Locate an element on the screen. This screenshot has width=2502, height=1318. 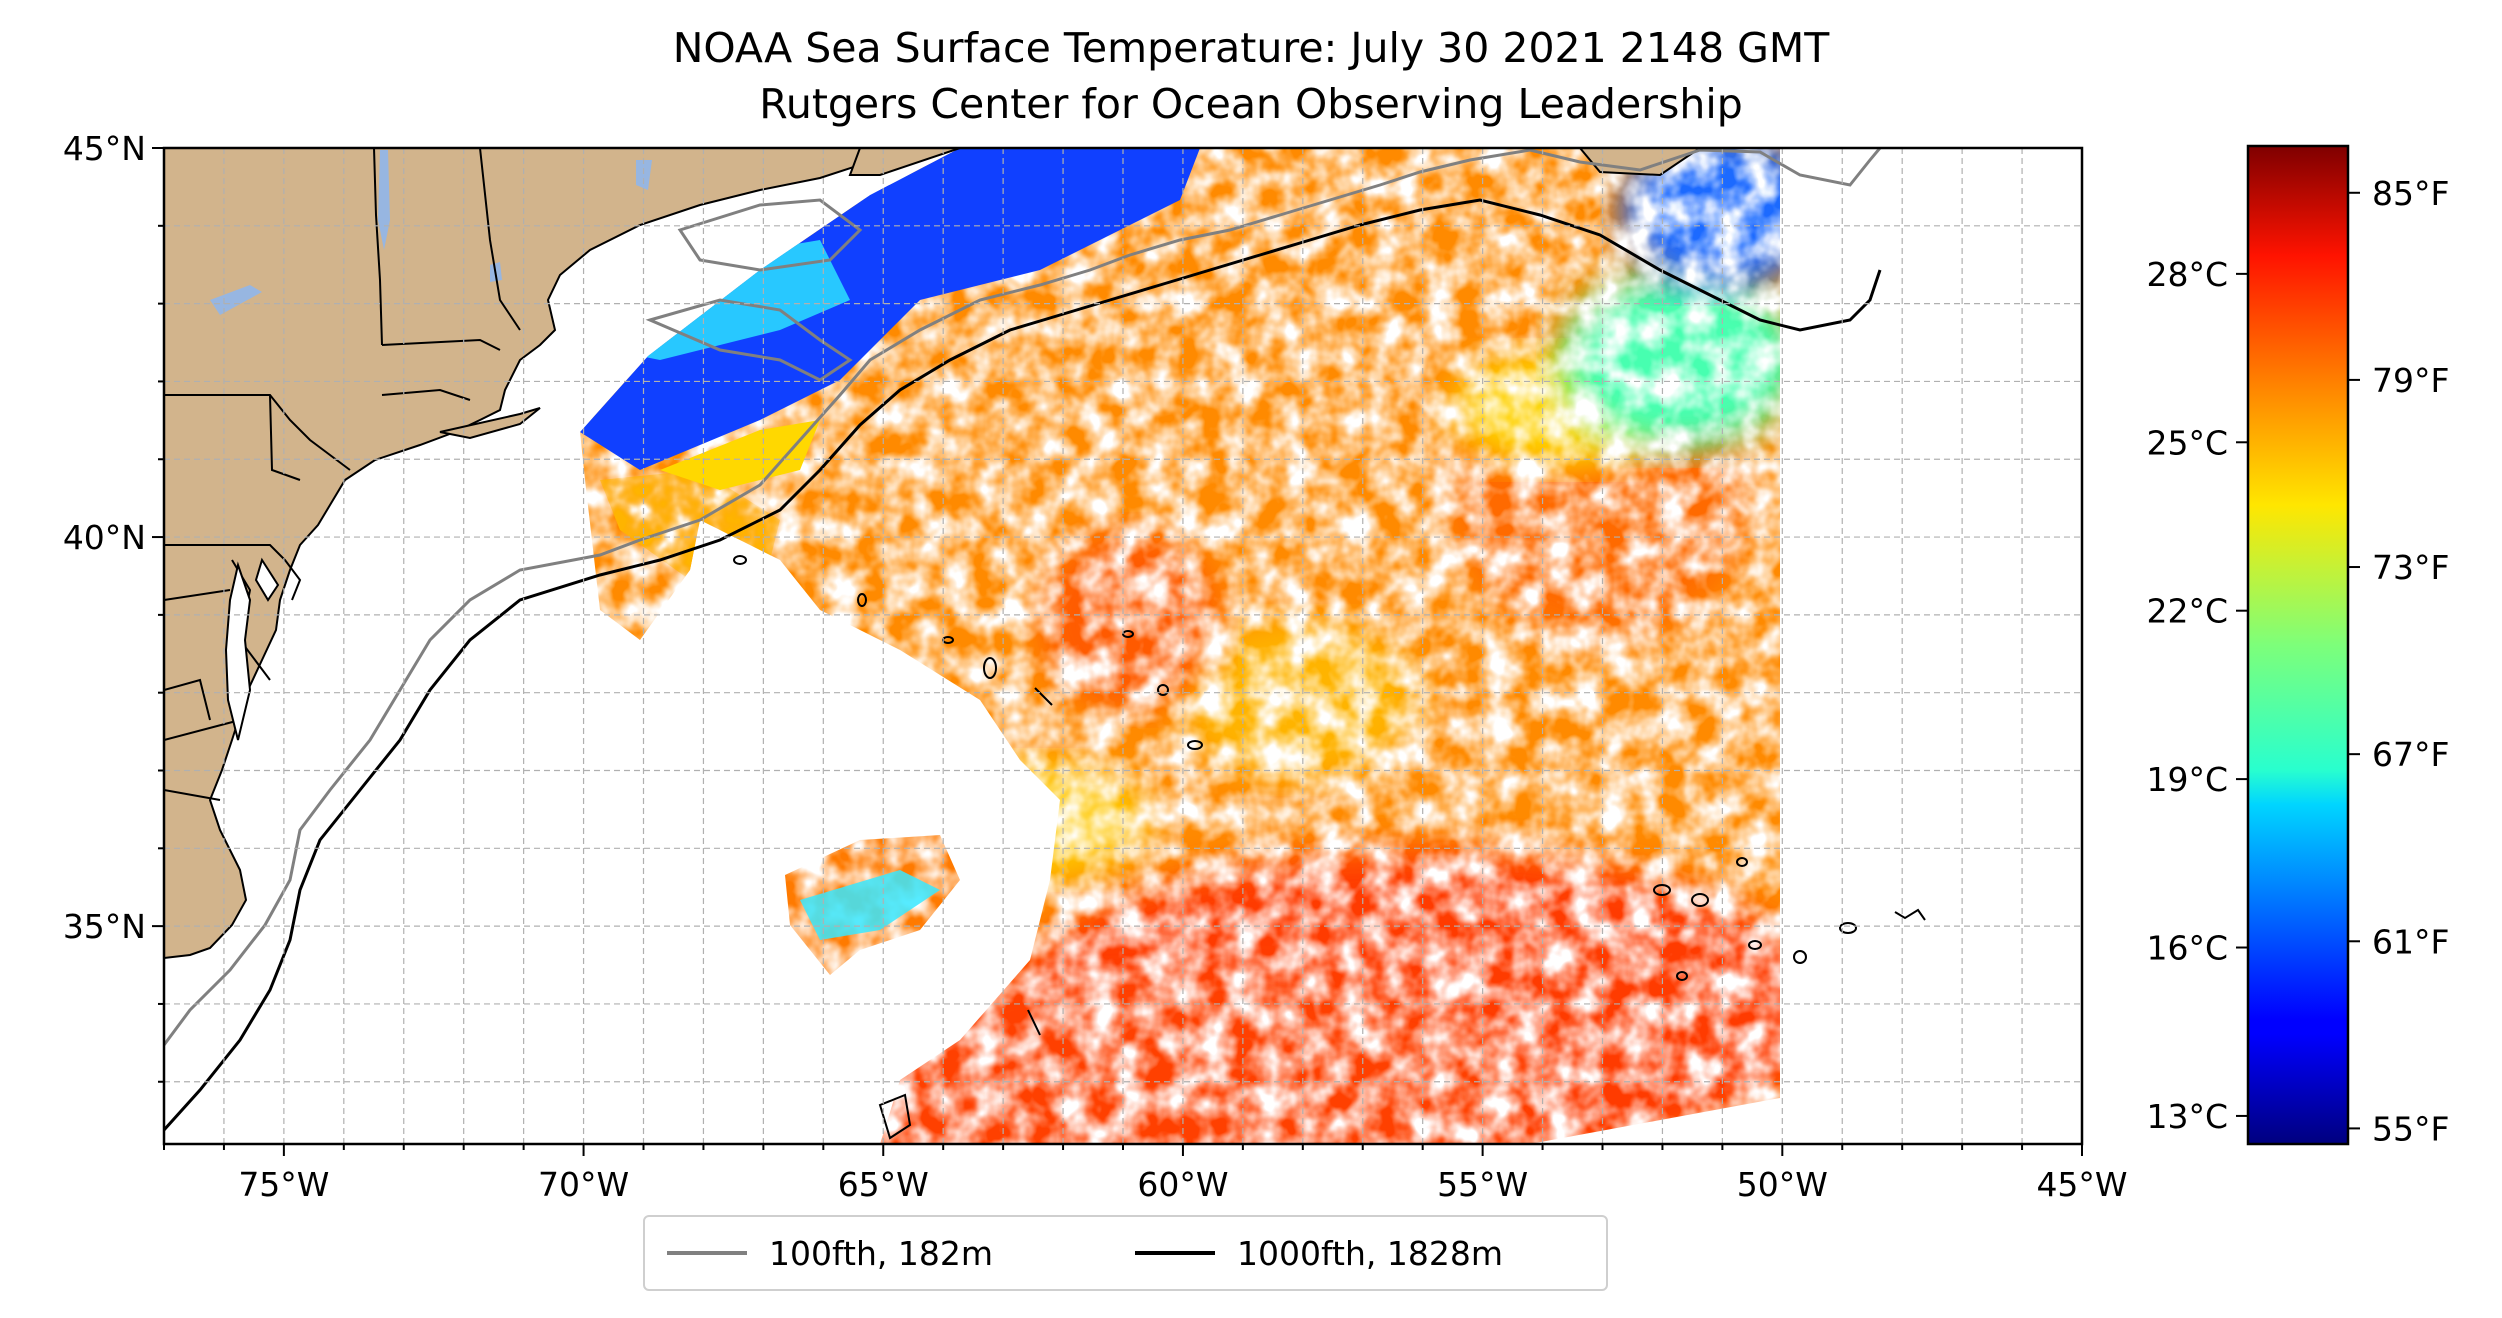
colorbar-celsius-axis: 13°C 16°C 19°C 22°C 25°C 28°C is located at coordinates (2197, 695).